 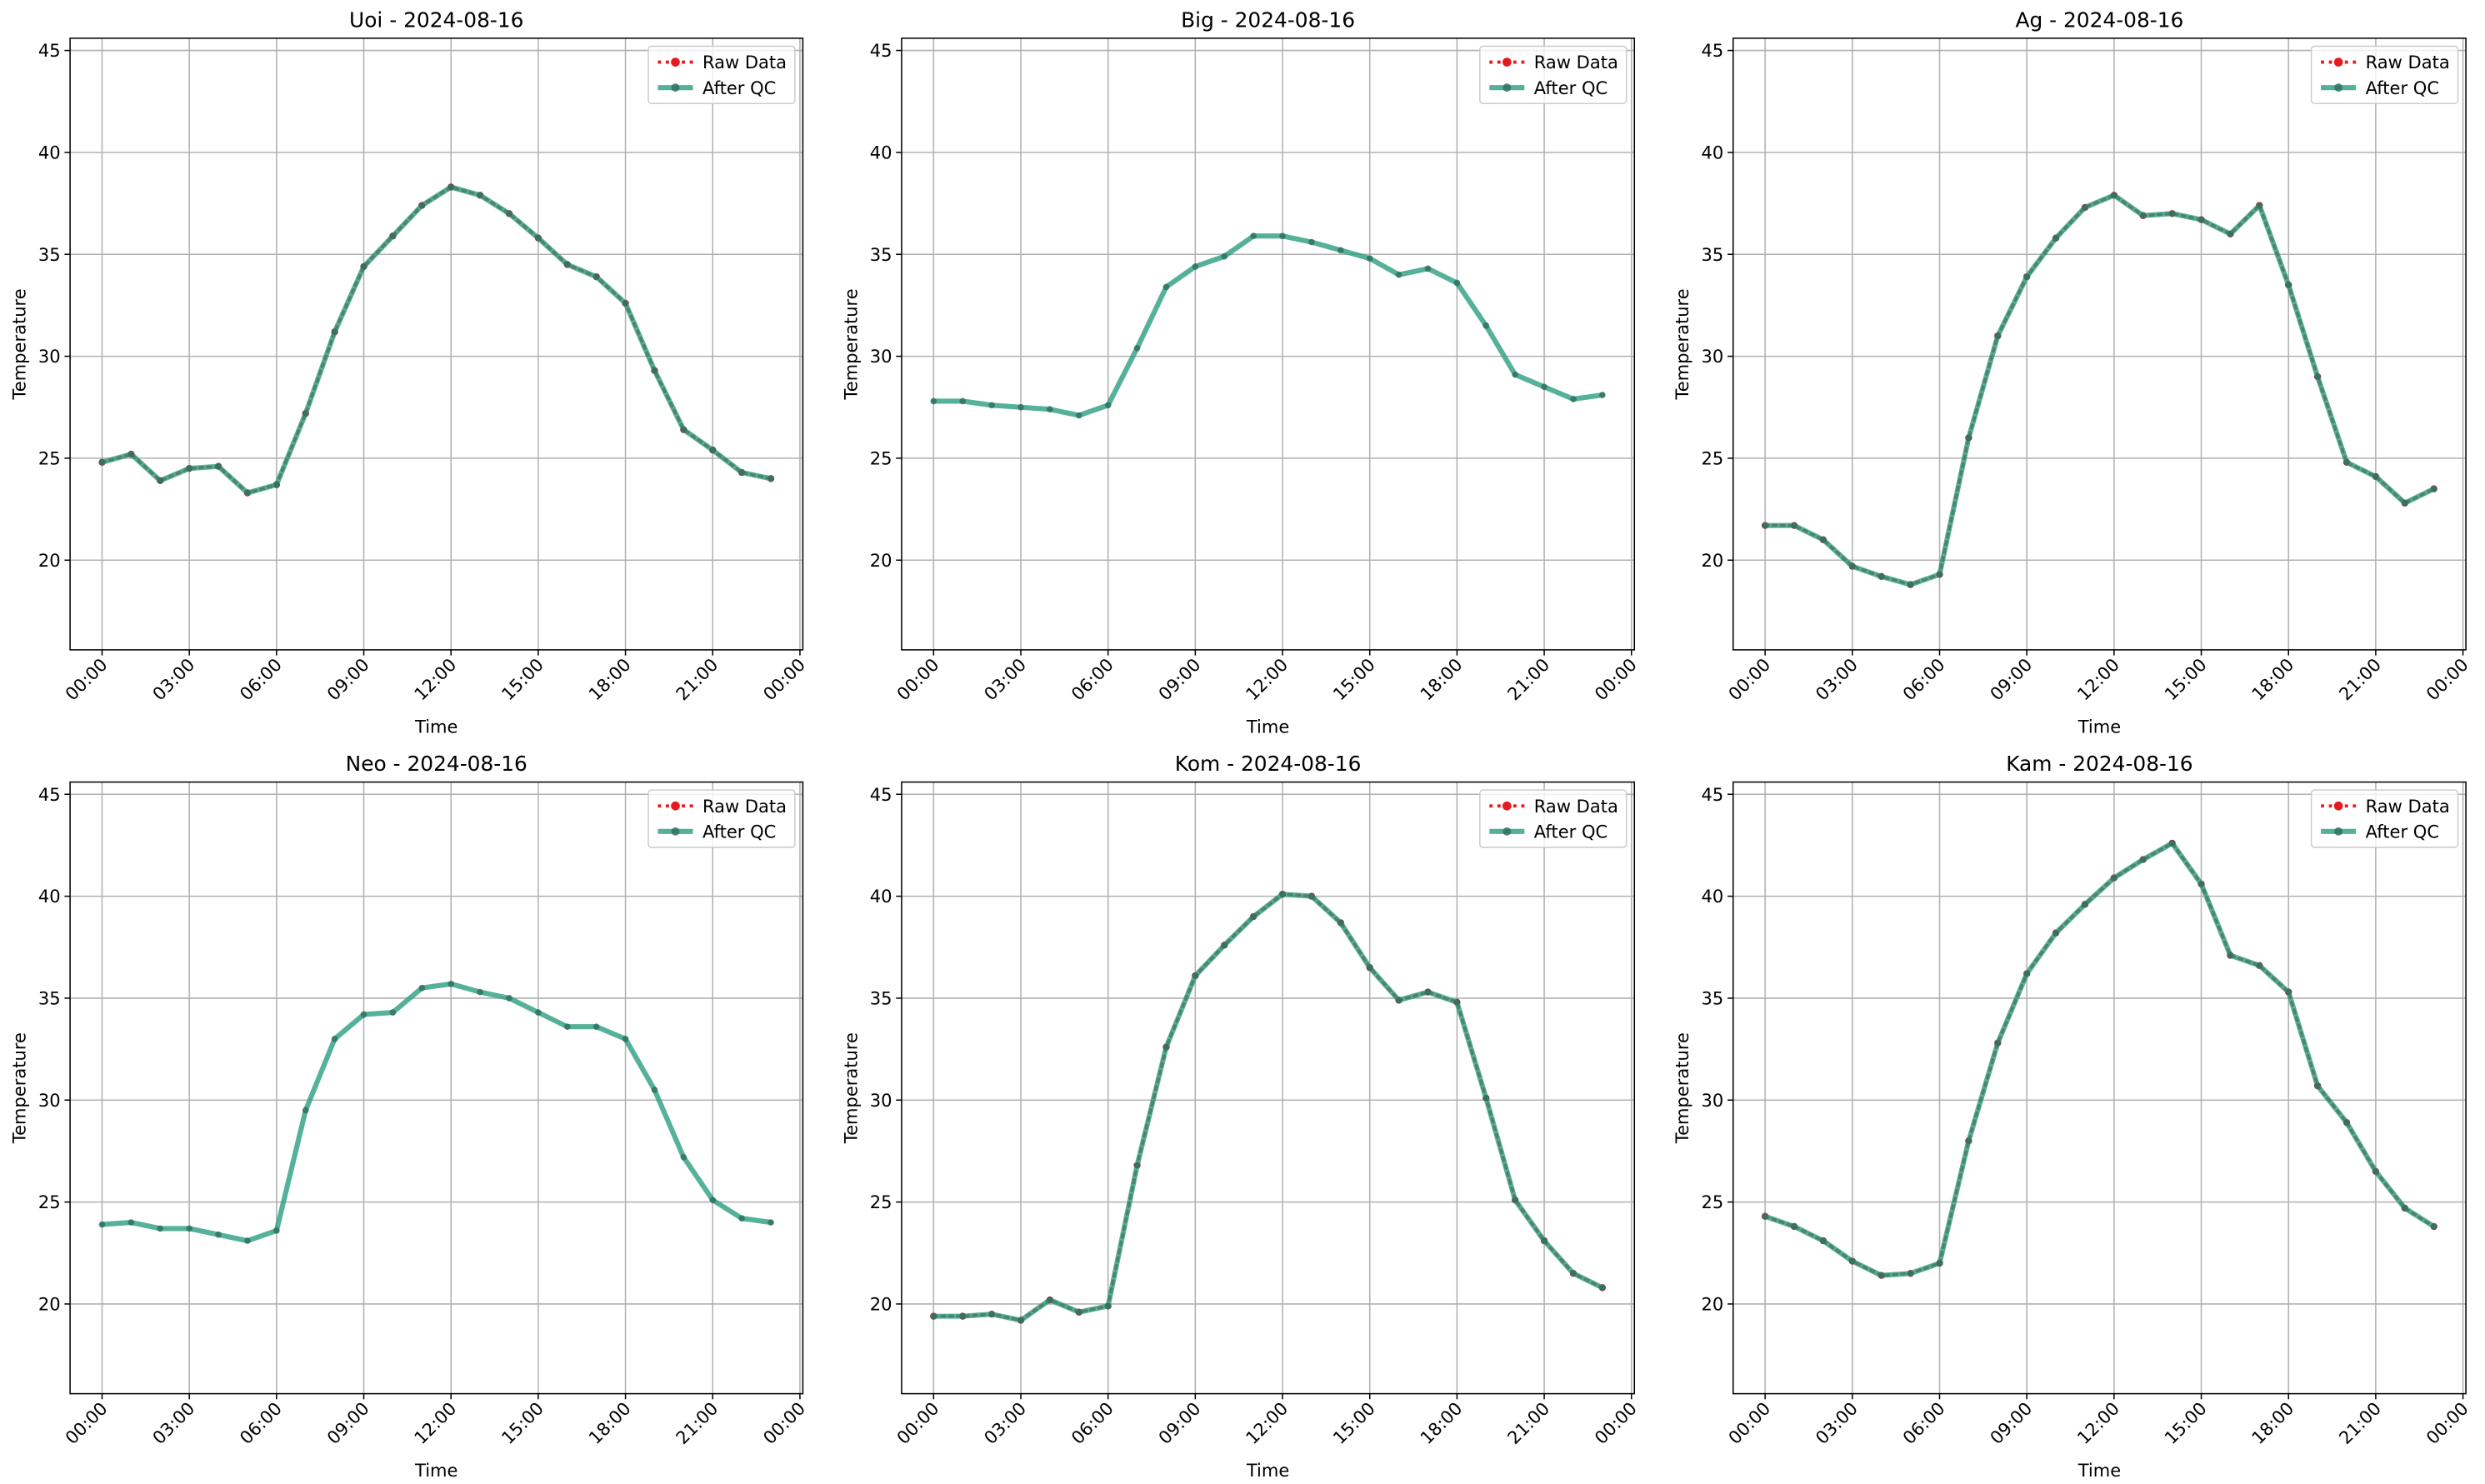 I want to click on subplot-title: Kam - 2024-08-16, so click(x=2099, y=764).